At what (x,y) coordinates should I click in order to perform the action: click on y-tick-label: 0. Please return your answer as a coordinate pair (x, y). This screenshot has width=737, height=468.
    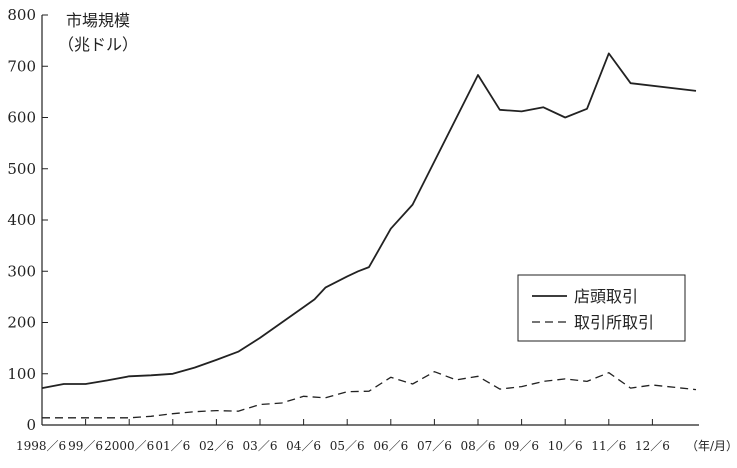
    Looking at the image, I should click on (31, 425).